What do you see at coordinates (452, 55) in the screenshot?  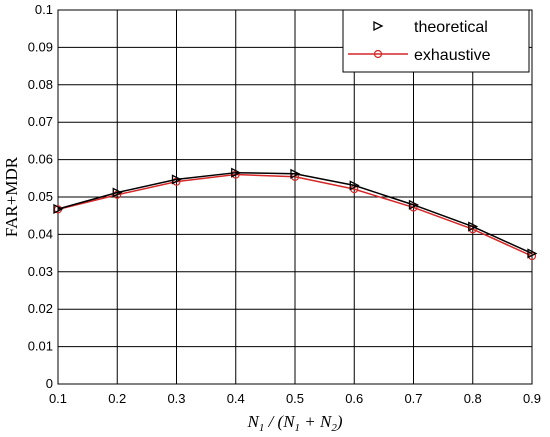 I see `legend-label: exhaustive` at bounding box center [452, 55].